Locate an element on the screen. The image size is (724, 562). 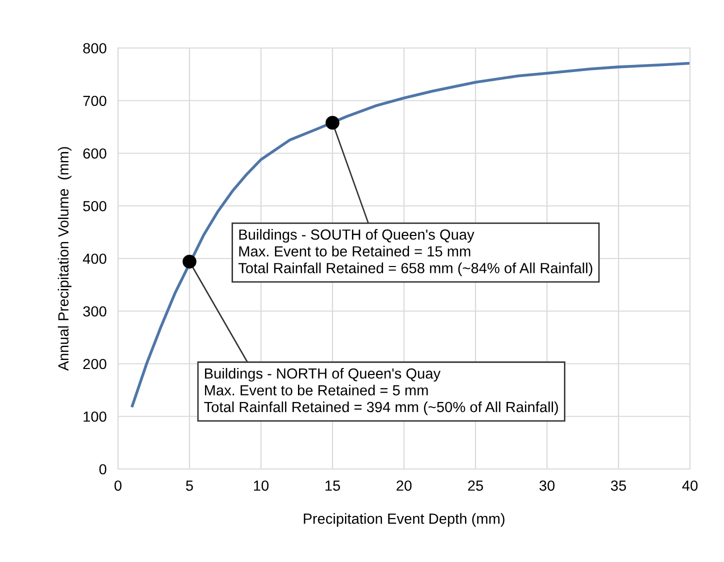
y-tick-label: 100 is located at coordinates (95, 416).